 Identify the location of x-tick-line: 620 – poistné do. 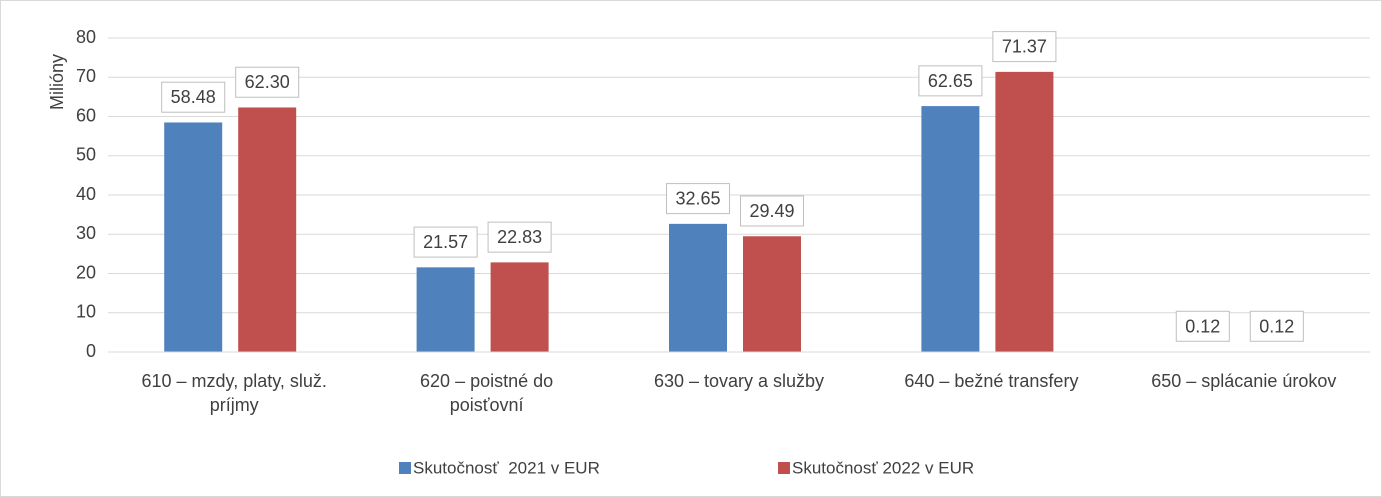
(486, 381).